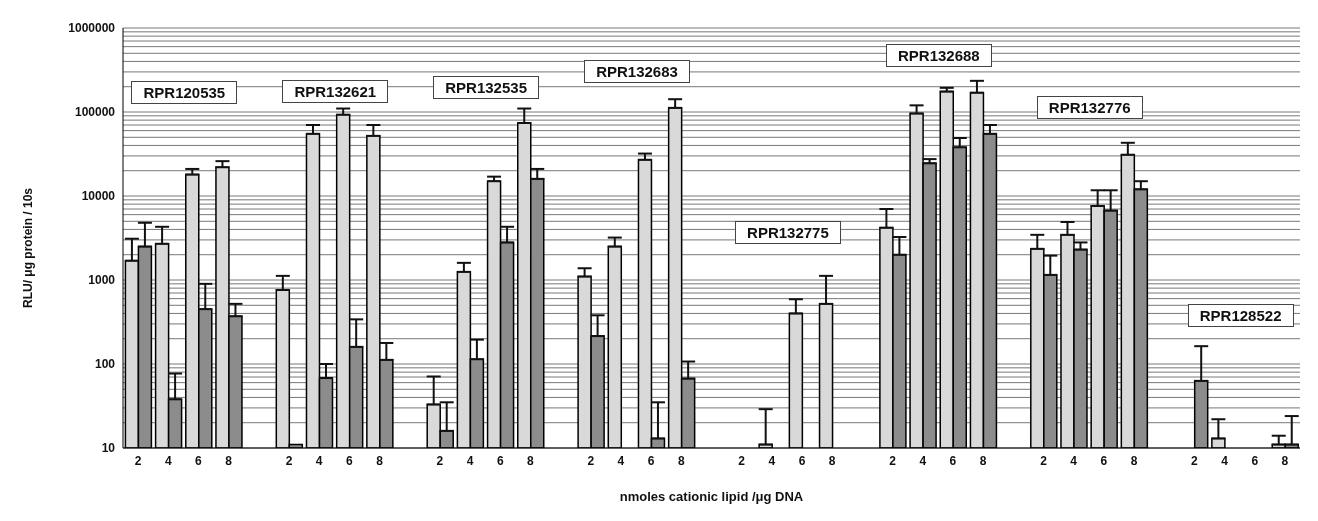  What do you see at coordinates (28, 247) in the screenshot?
I see `y-axis-title: RLU/ μg protein / 10s` at bounding box center [28, 247].